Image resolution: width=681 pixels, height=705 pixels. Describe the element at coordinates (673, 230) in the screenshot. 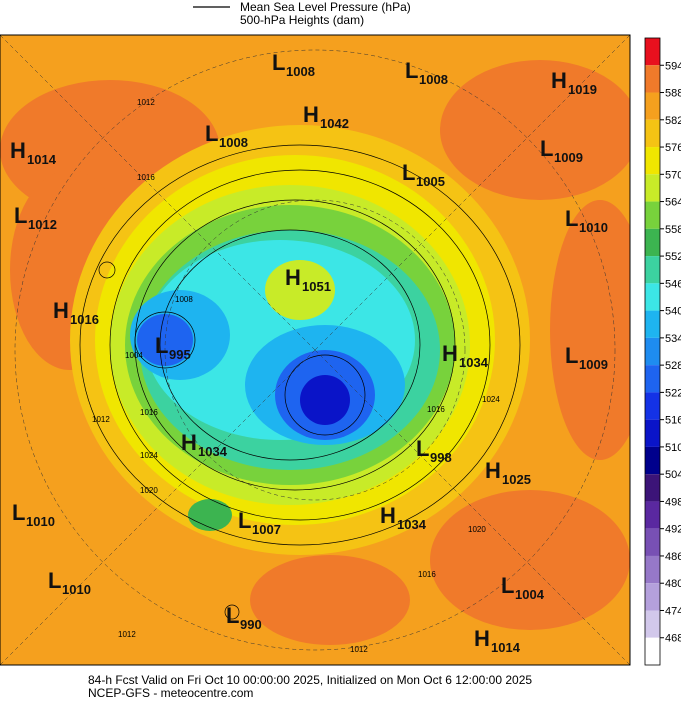

I see `colorbar-label: 558` at that location.